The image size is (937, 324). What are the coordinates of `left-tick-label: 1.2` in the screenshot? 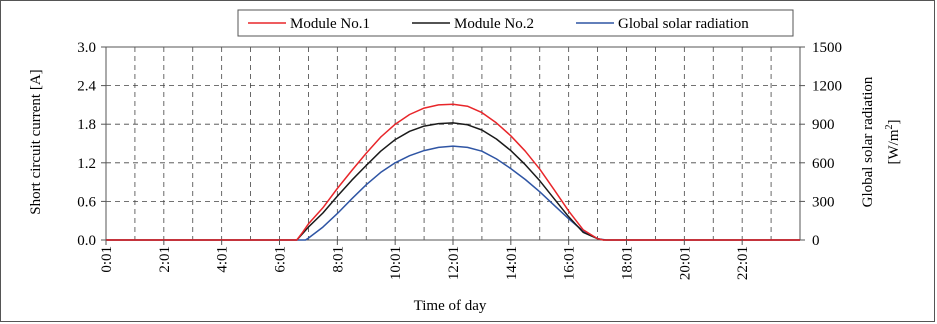 It's located at (86, 164).